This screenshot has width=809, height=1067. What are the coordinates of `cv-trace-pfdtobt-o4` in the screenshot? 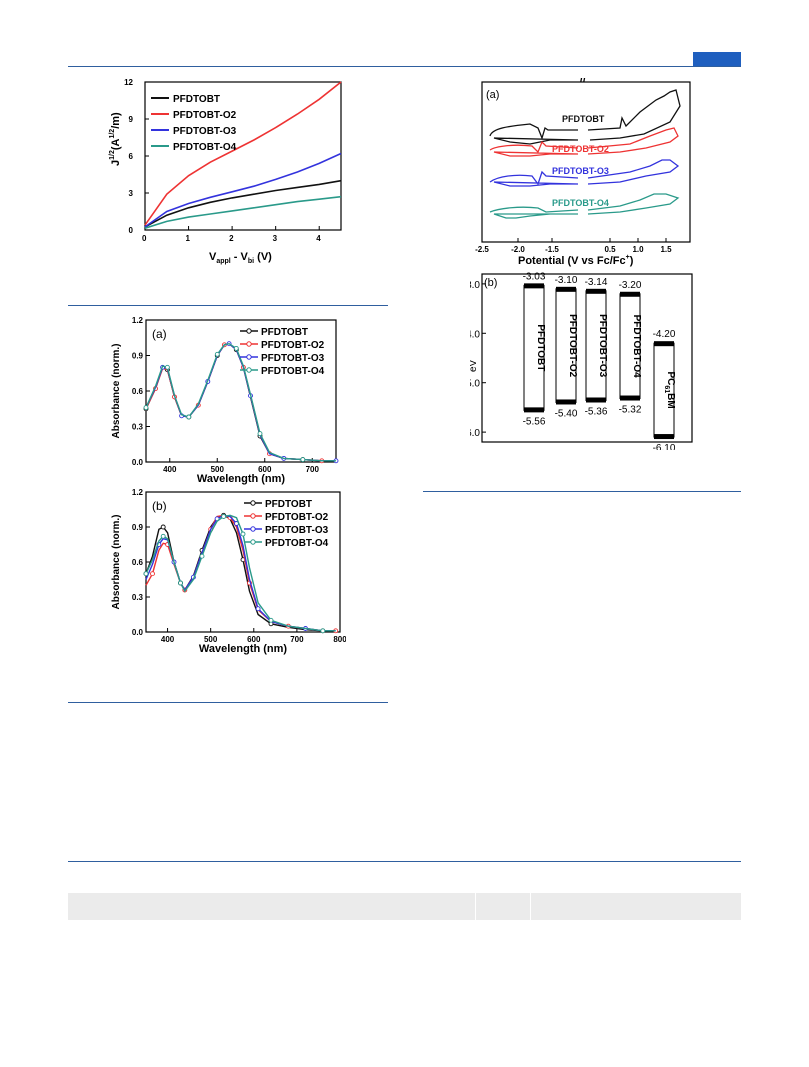 It's located at (584, 206).